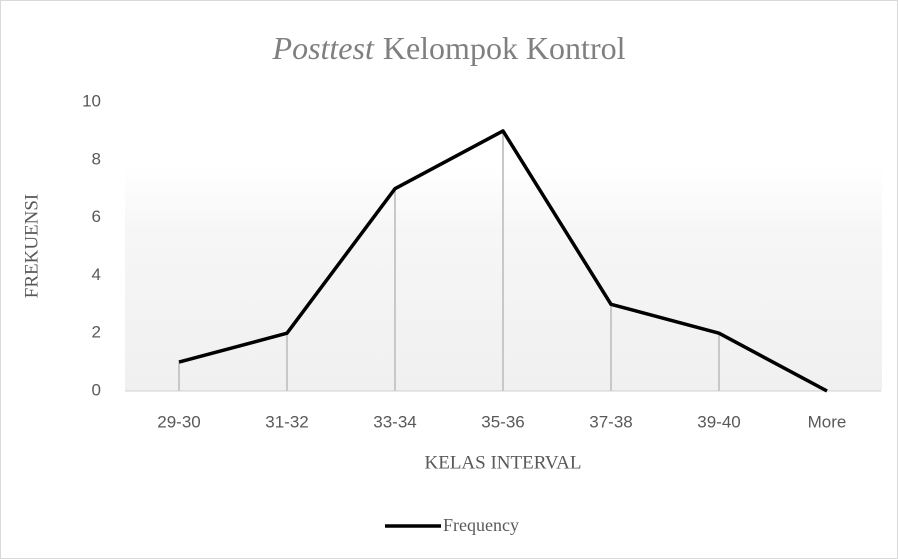  Describe the element at coordinates (178, 421) in the screenshot. I see `x-tick-label: 29-30` at that location.